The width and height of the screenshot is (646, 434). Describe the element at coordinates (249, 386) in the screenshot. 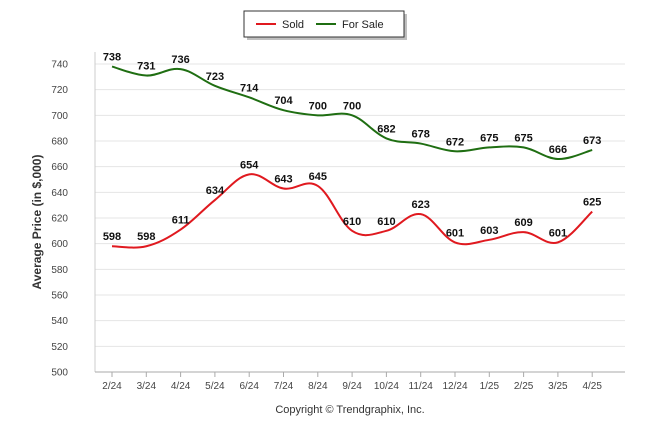

I see `x-tick-label: 6/24` at that location.